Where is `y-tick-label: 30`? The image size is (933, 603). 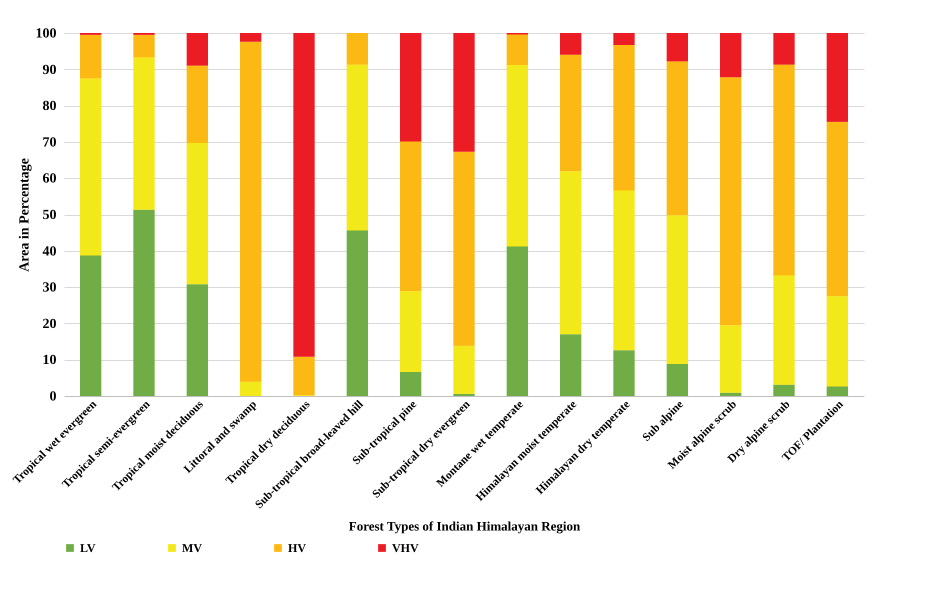
y-tick-label: 30 is located at coordinates (49, 288).